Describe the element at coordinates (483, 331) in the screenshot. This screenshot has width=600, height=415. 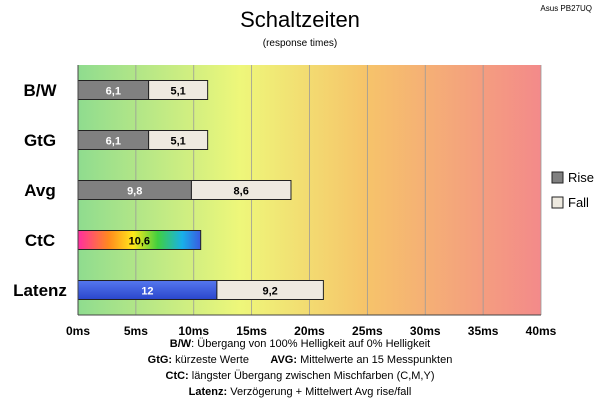
I see `x-tick-label: 35ms` at that location.